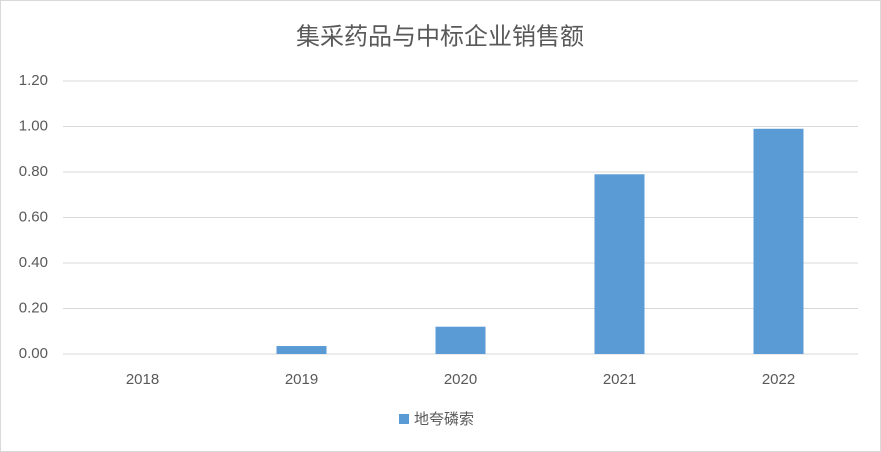 The width and height of the screenshot is (881, 452). Describe the element at coordinates (33, 353) in the screenshot. I see `y-tick-label: 0.00` at that location.